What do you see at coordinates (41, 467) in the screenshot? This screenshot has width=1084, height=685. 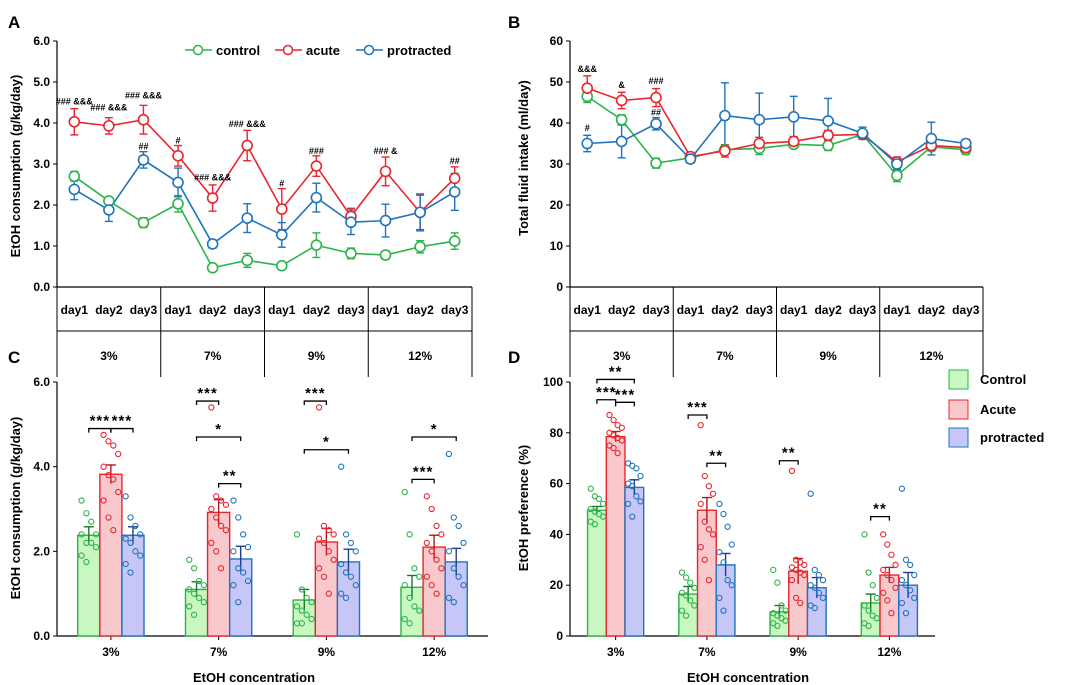 I see `c-ytick-label: 4.0` at bounding box center [41, 467].